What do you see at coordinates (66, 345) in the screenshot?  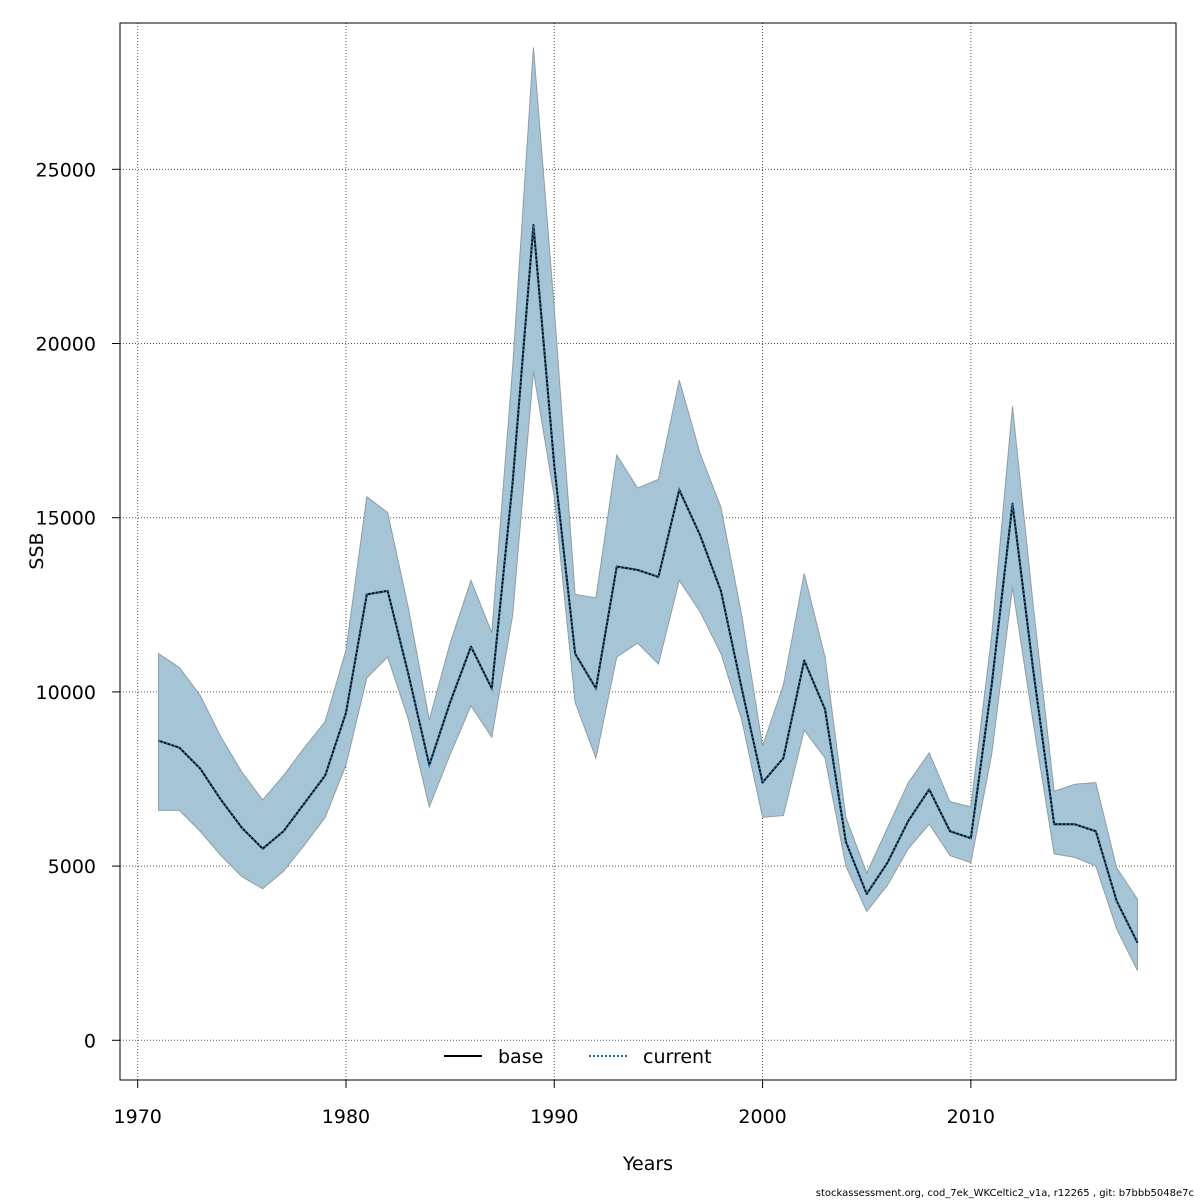 I see `y-tick-label: 20000` at bounding box center [66, 345].